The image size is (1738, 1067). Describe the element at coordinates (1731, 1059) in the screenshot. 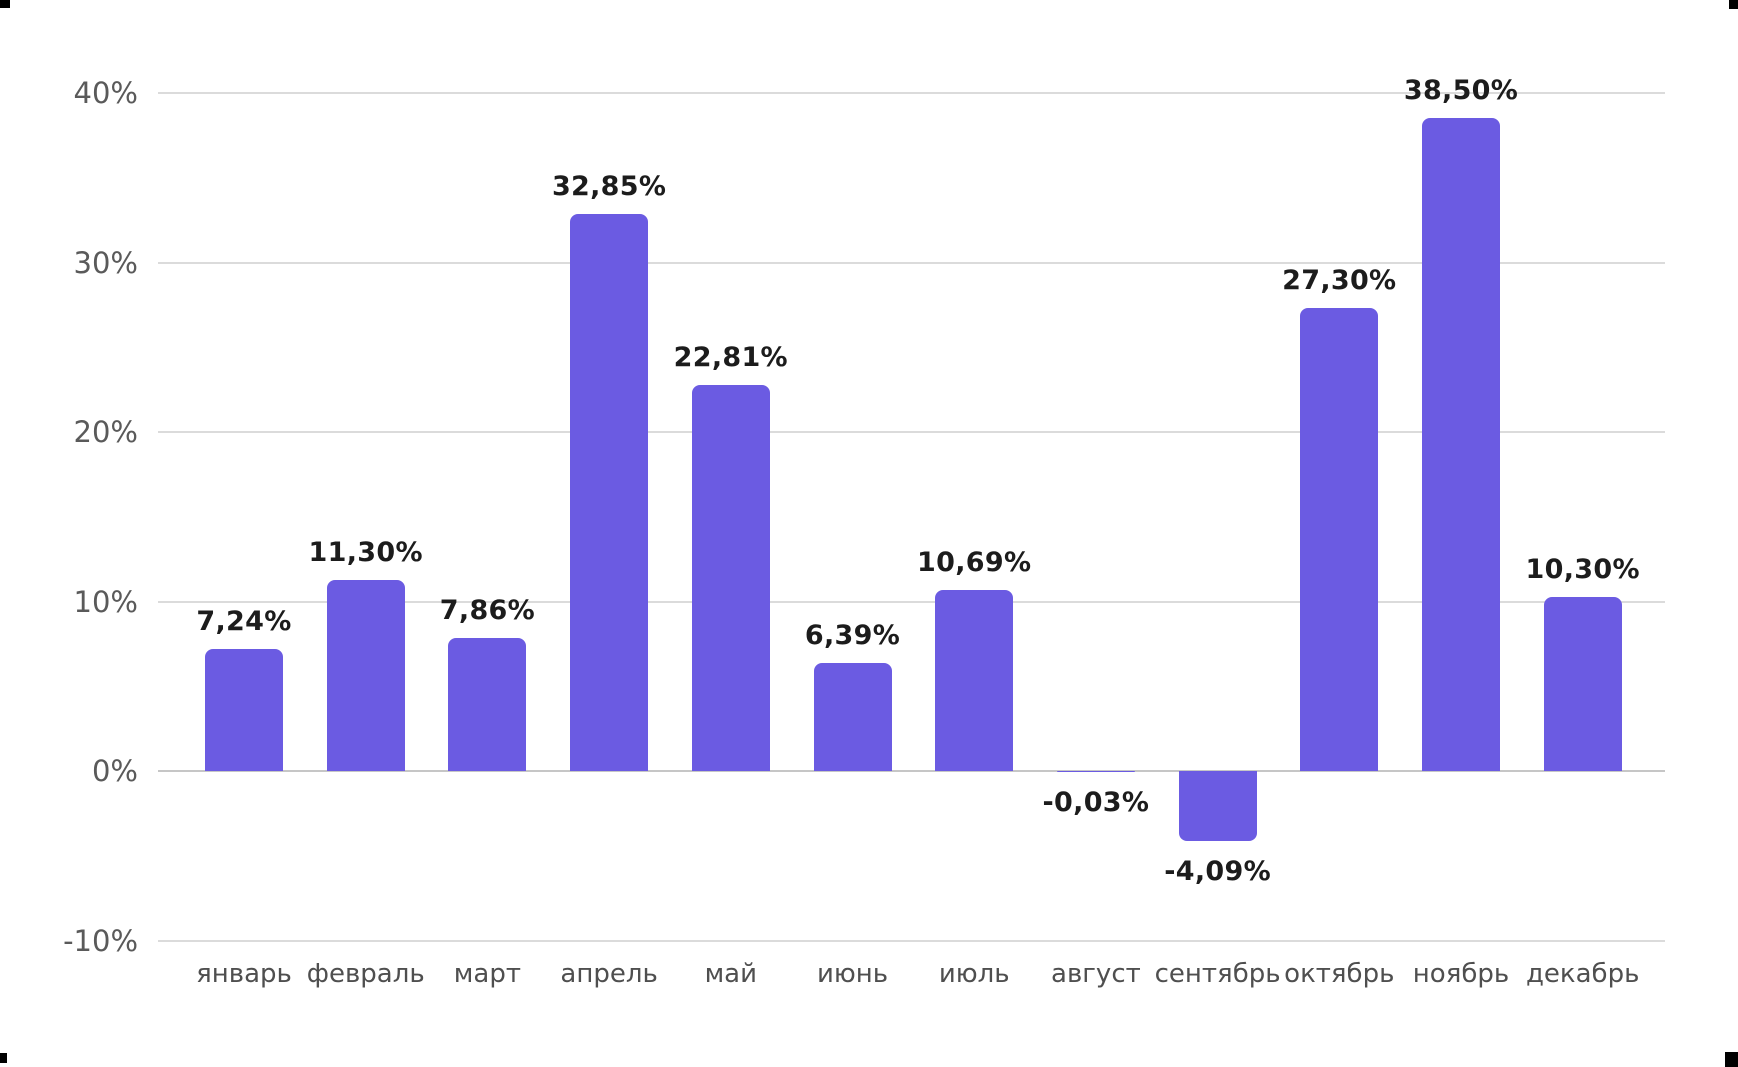

I see `crop-mark-bottom-right` at that location.